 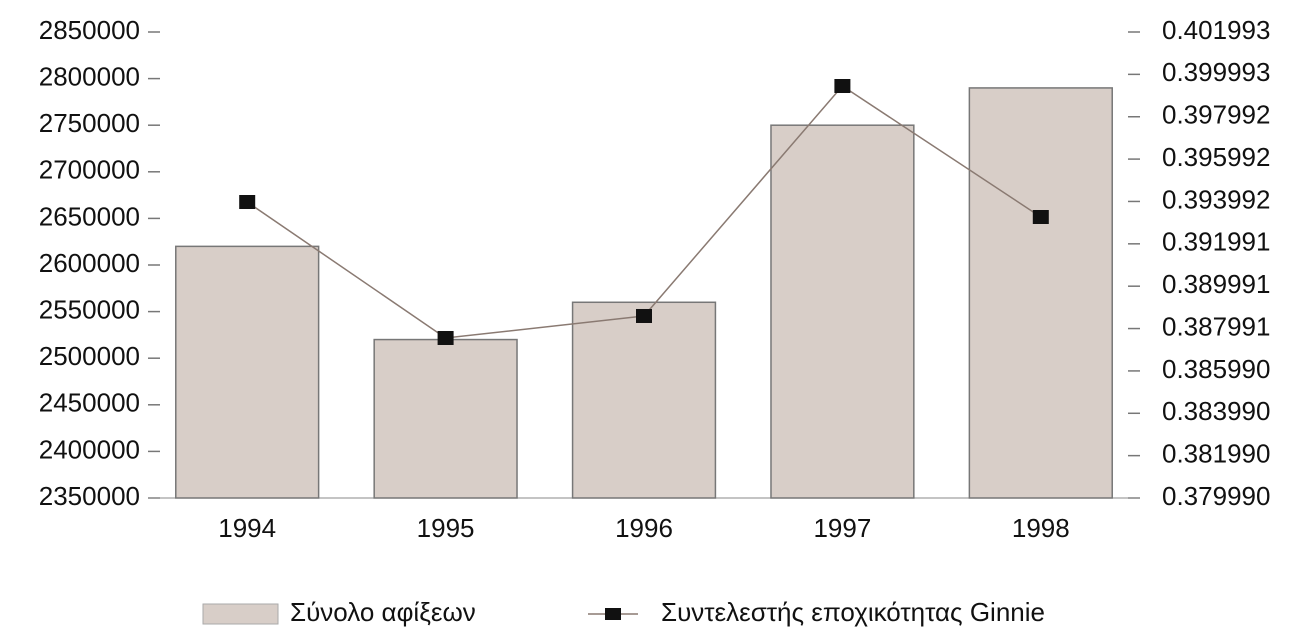 What do you see at coordinates (853, 612) in the screenshot?
I see `legend-label: Συντελεστής εποχικότητας Ginnie` at bounding box center [853, 612].